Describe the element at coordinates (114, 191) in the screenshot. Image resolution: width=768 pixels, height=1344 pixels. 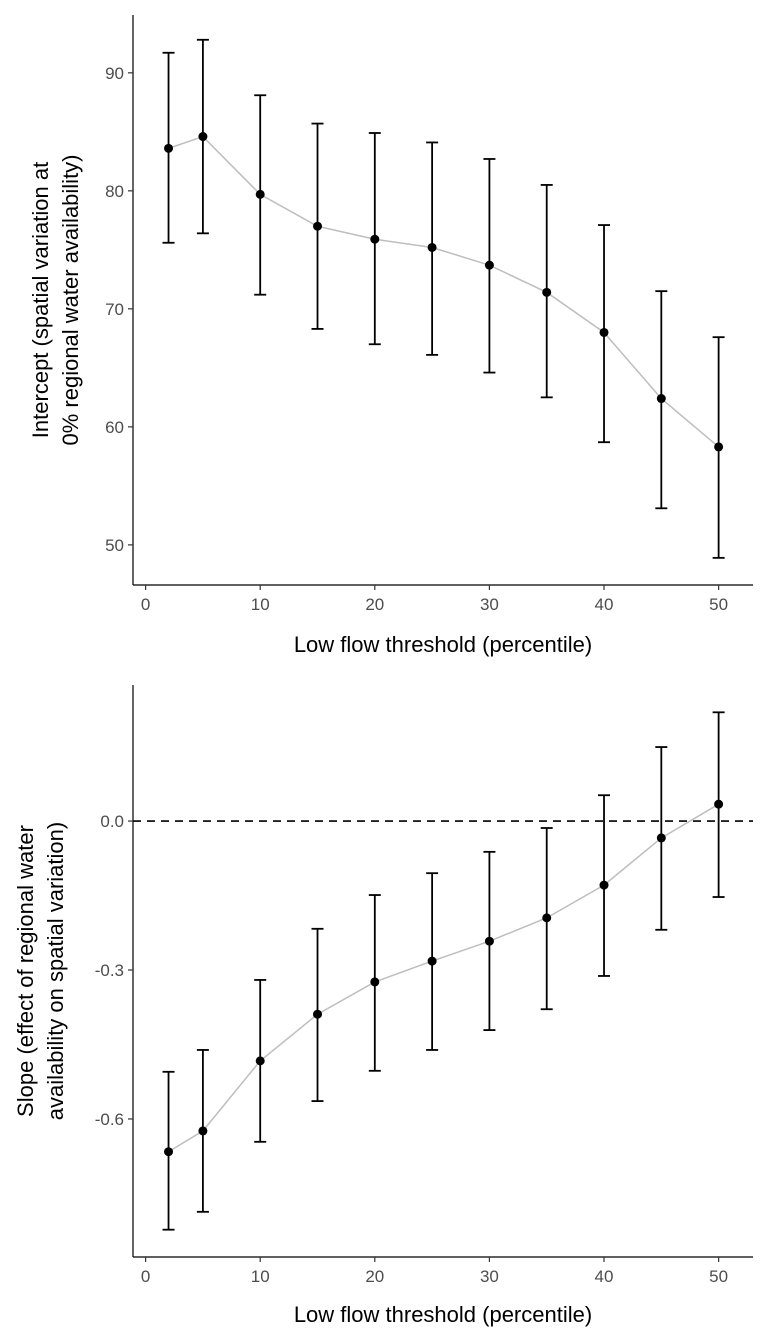
I see `y-tick-label: 80` at that location.